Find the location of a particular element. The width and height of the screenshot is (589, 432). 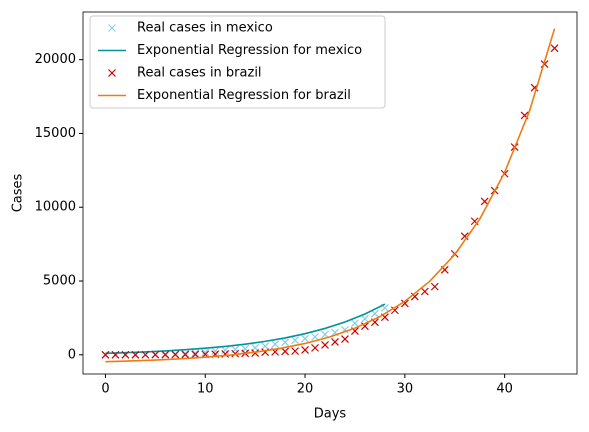

x-tick-label: 30 is located at coordinates (405, 389).